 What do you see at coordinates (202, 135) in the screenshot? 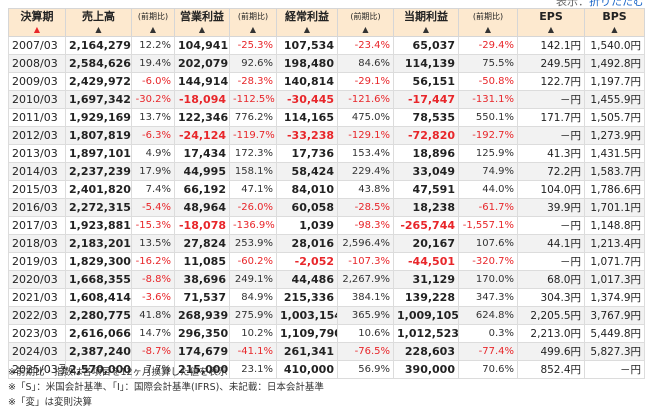
I see `cell-op: -24,124` at bounding box center [202, 135].